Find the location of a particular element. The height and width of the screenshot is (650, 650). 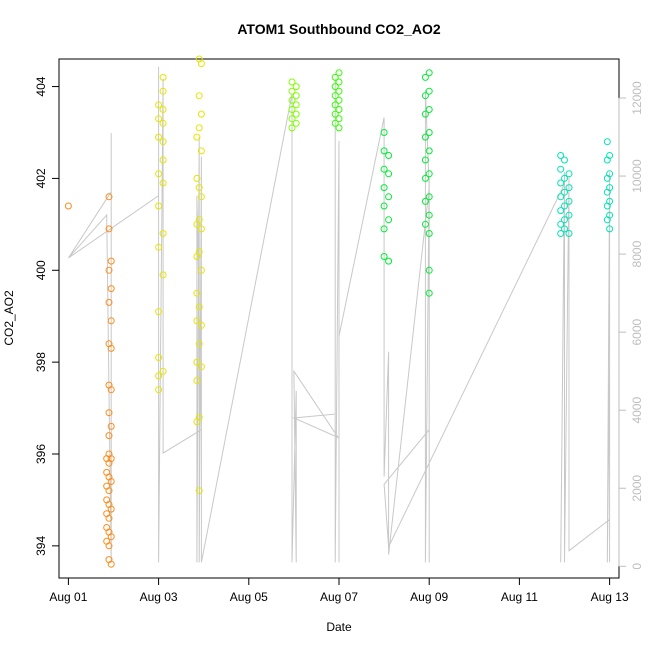

y-tick-label: 396 is located at coordinates (41, 454).